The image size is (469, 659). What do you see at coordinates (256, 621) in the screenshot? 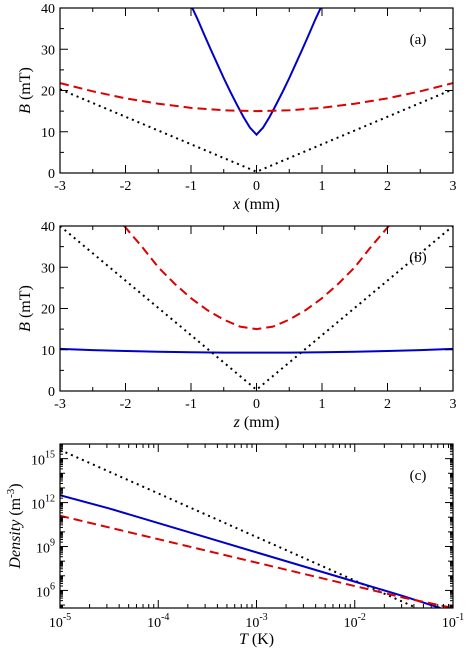
I see `x-tick-label: 10⁻³` at bounding box center [256, 621].